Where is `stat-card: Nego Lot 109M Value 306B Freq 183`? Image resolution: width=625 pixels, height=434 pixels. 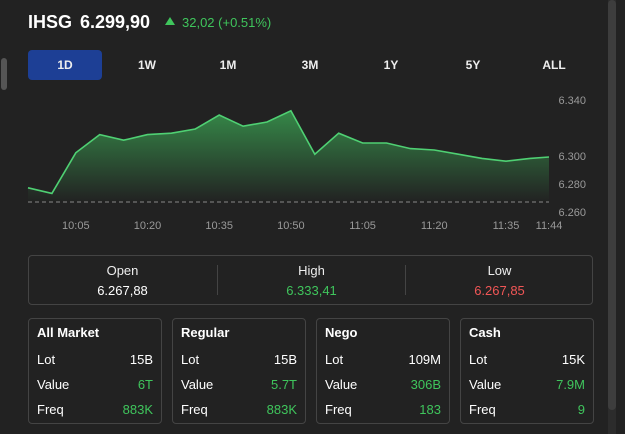
stat-card: Nego Lot 109M Value 306B Freq 183 is located at coordinates (383, 371).